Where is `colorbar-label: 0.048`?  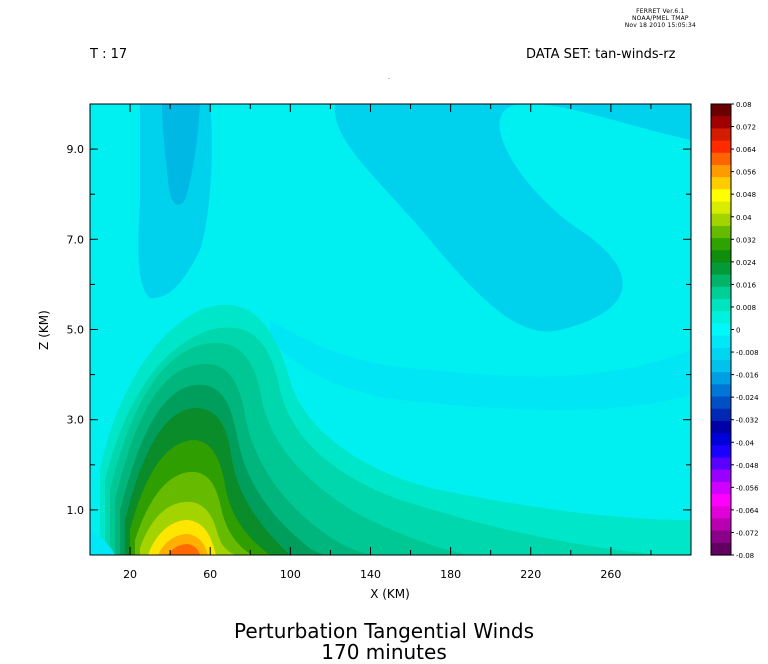
colorbar-label: 0.048 is located at coordinates (746, 195).